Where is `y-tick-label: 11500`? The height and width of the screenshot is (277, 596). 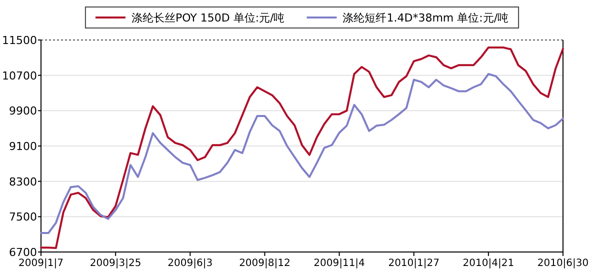 y-tick-label: 11500 is located at coordinates (19, 40).